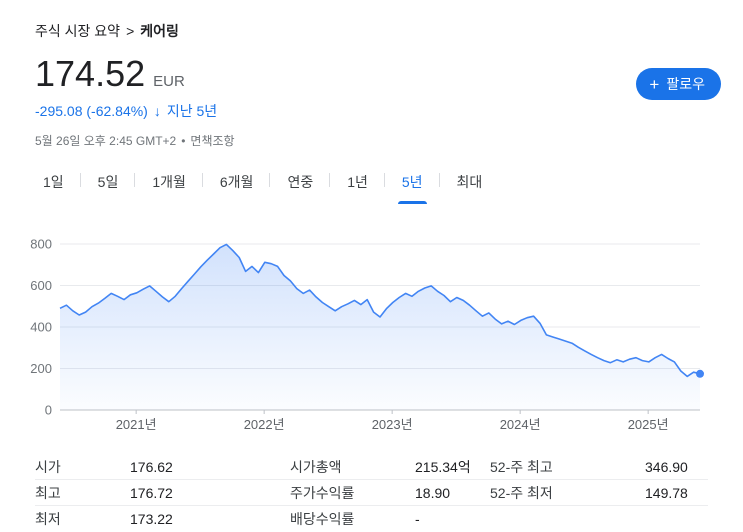 This screenshot has width=743, height=532. I want to click on stat-dividend-yield: 배당수익률 -, so click(390, 519).